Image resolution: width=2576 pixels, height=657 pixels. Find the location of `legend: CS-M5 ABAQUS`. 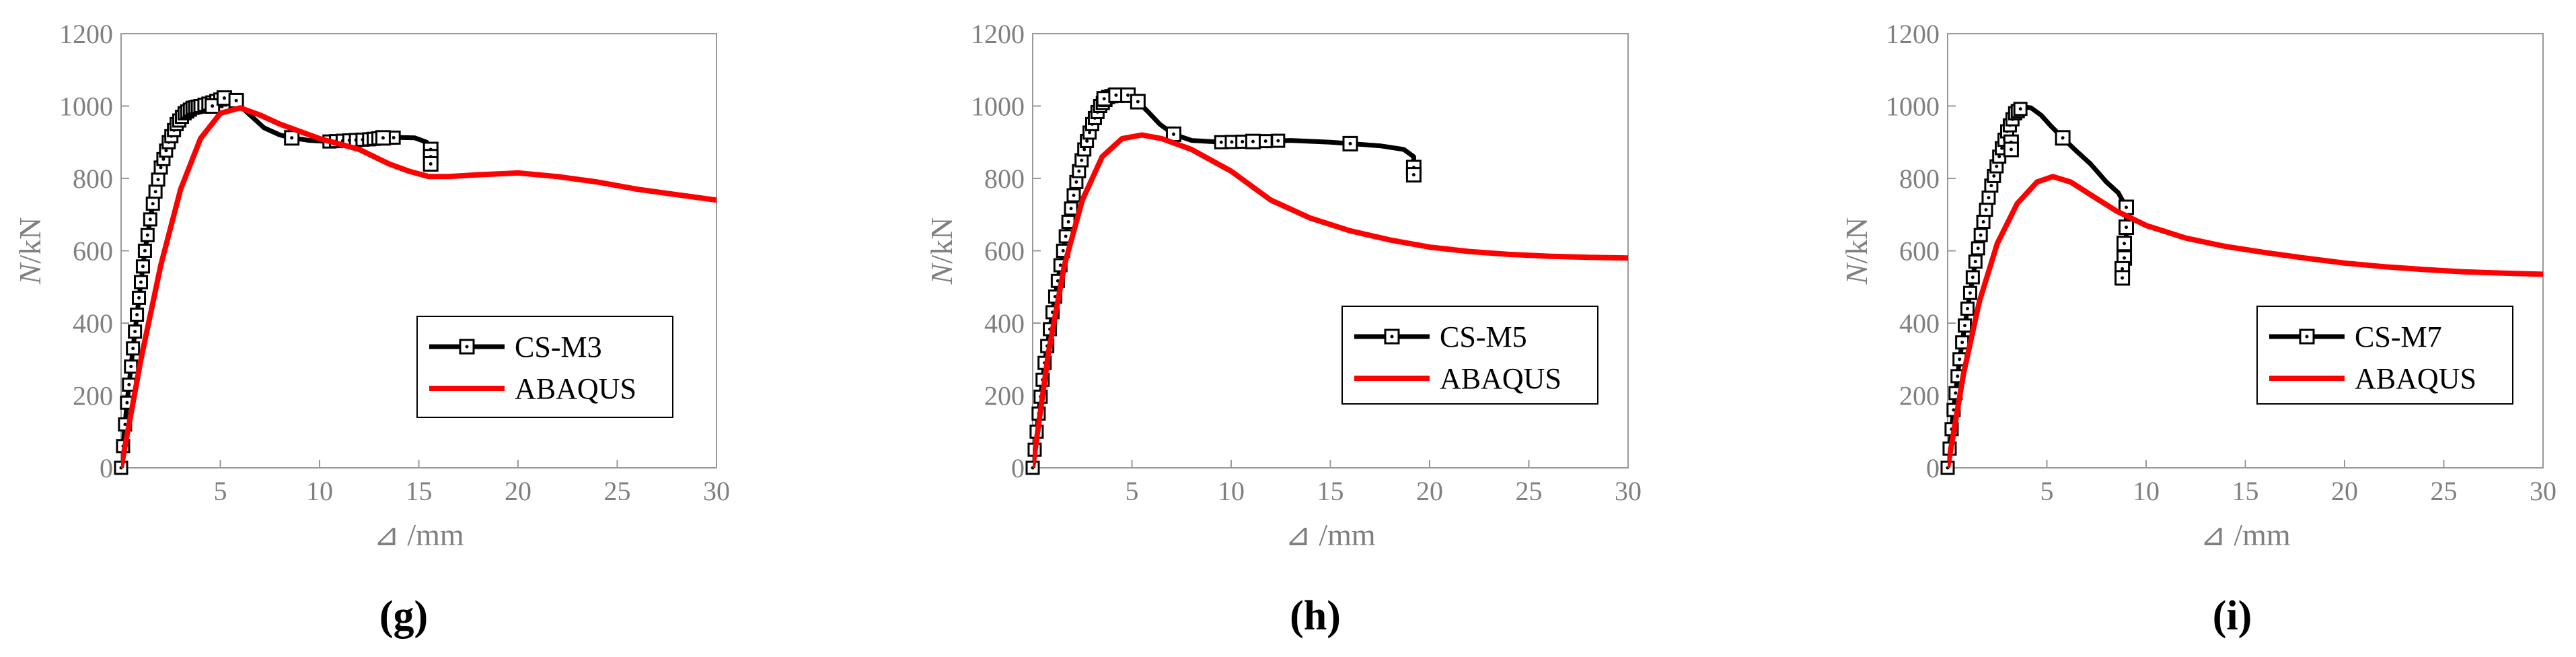

legend: CS-M5 ABAQUS is located at coordinates (1469, 355).